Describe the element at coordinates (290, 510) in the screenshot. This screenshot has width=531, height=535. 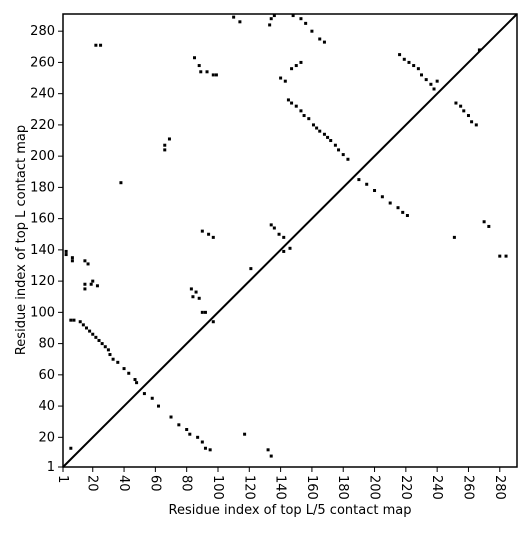
I see `x-axis-label: Residue index of top L/5 contact map` at that location.